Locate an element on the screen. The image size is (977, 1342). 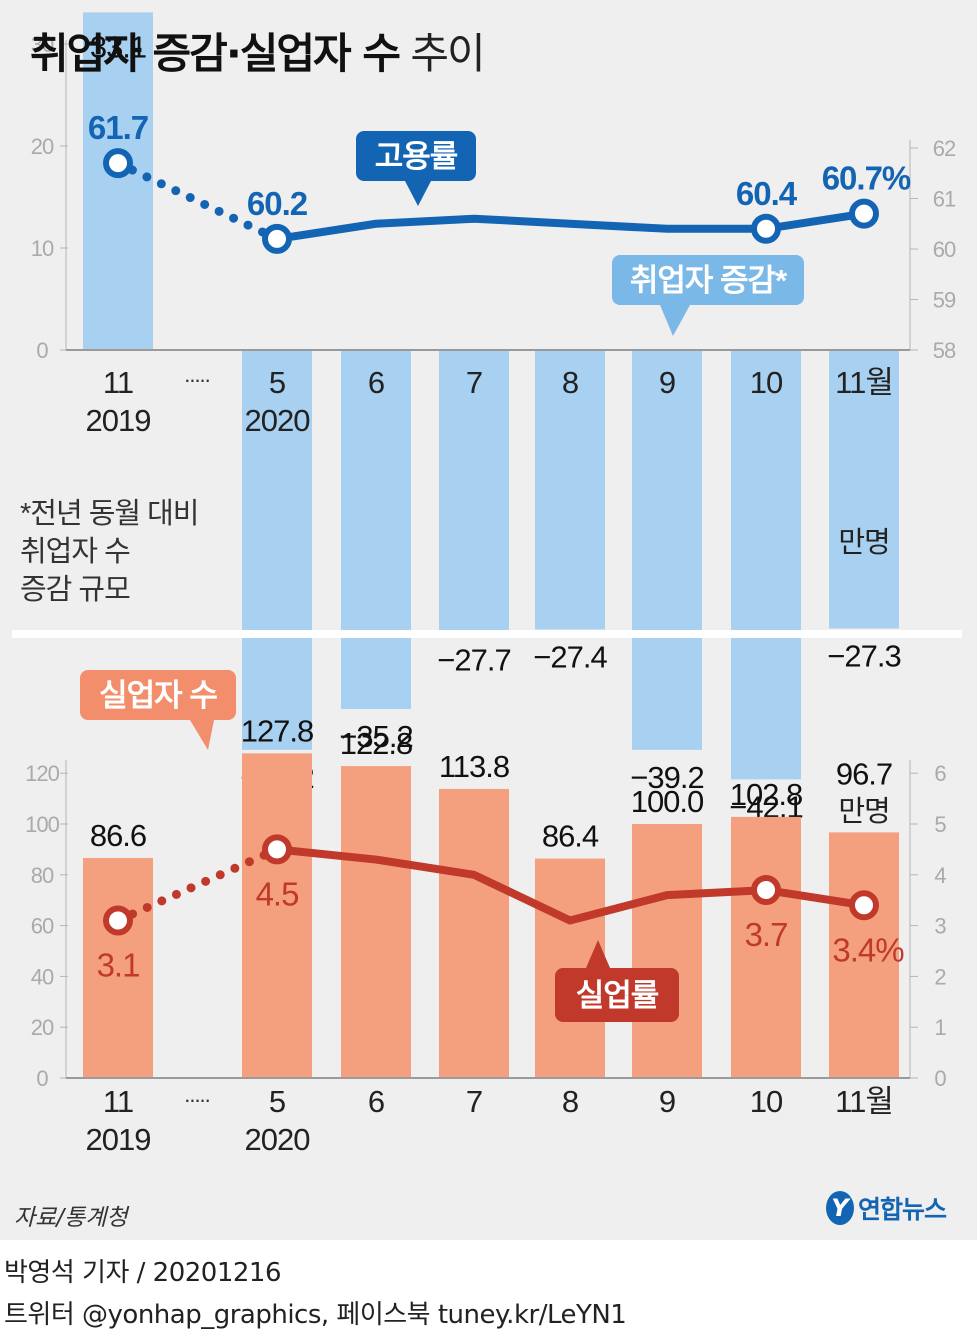
top-bar-callout-box is located at coordinates (708, 280).